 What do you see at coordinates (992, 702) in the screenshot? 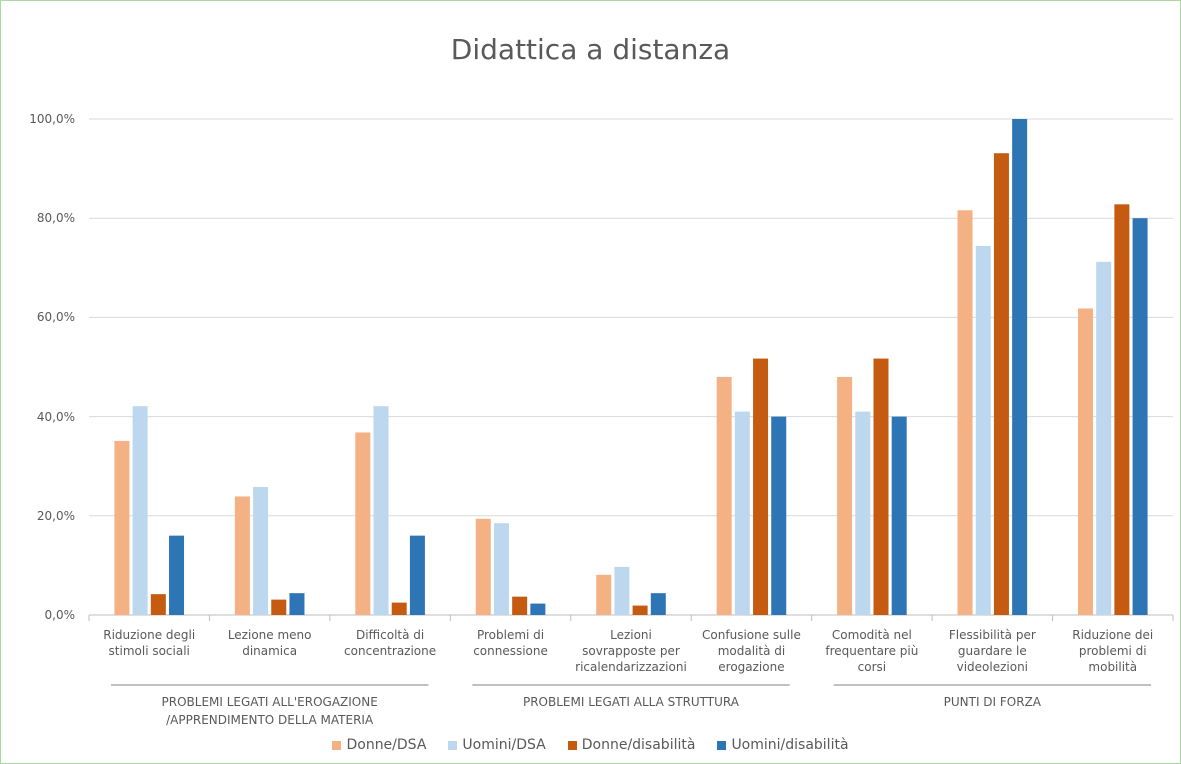
I see `group-label: PUNTI DI FORZA` at bounding box center [992, 702].